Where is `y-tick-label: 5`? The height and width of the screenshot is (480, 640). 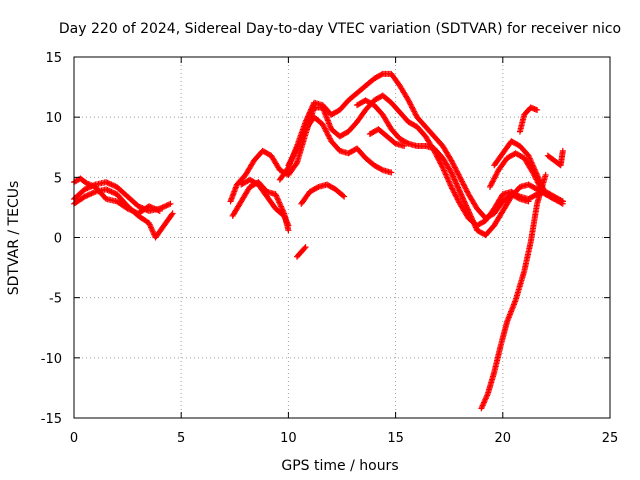 y-tick-label: 5 is located at coordinates (58, 178).